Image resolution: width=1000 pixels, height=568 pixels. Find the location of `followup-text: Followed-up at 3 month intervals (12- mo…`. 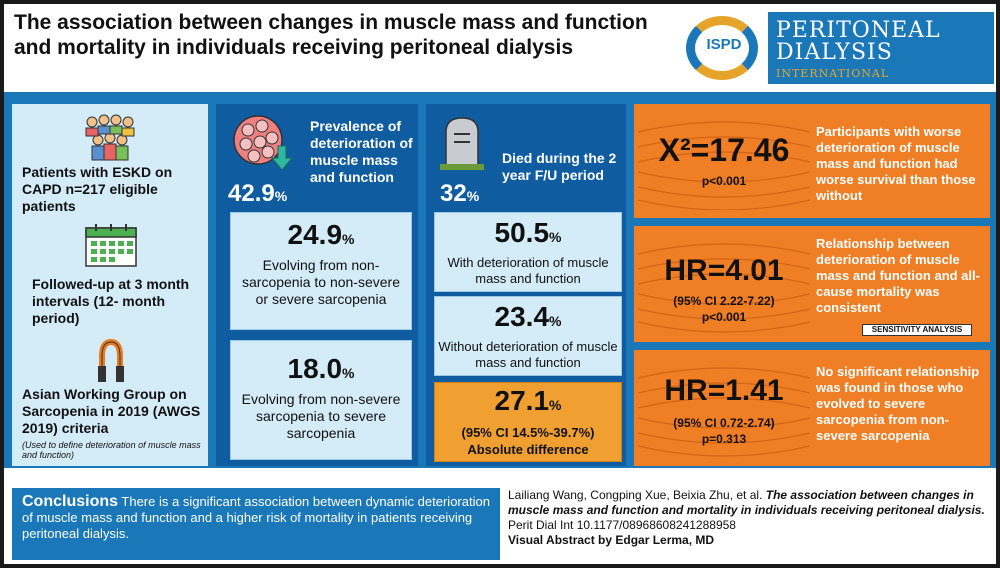

followup-text: Followed-up at 3 month intervals (12- mo… is located at coordinates (111, 301).